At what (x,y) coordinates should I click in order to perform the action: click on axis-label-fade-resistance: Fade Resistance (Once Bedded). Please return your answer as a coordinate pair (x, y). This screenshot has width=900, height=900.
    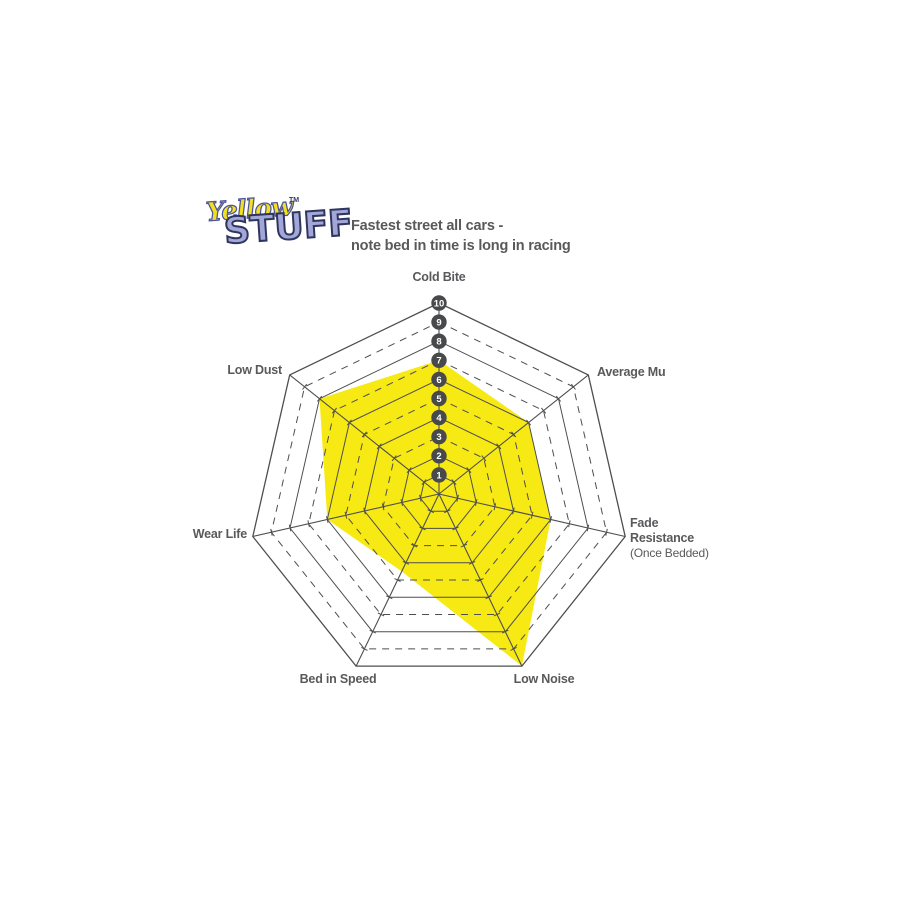
    Looking at the image, I should click on (669, 538).